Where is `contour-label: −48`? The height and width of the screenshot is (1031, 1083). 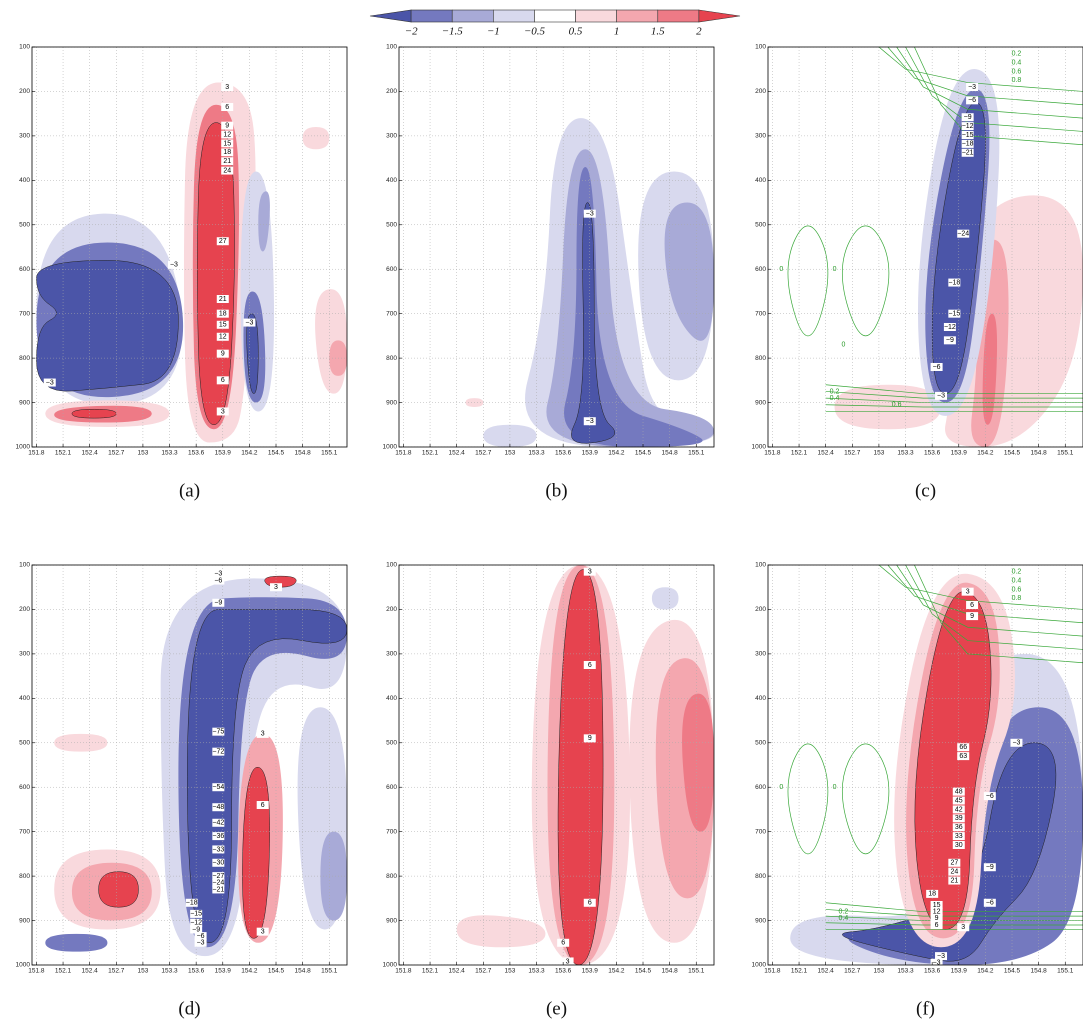 contour-label: −48 is located at coordinates (218, 807).